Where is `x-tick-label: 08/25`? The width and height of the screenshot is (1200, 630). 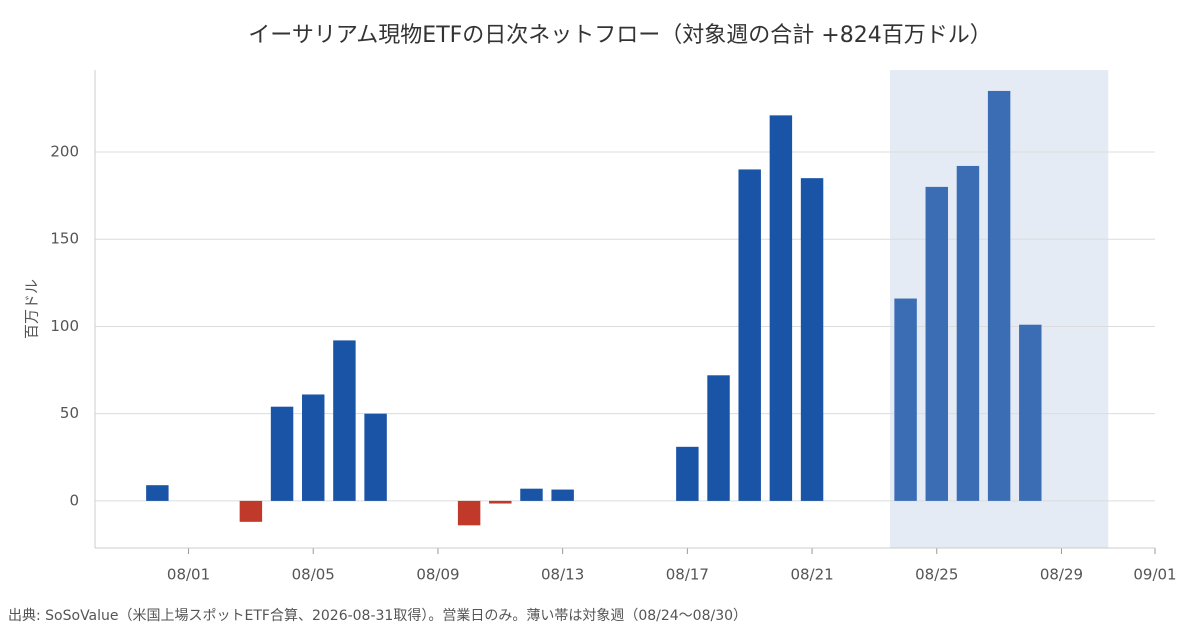
x-tick-label: 08/25 is located at coordinates (936, 575).